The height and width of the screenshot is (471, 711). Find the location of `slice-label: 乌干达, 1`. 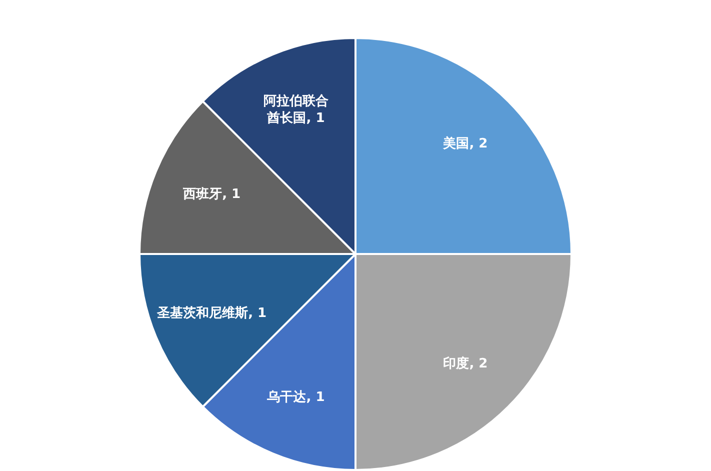

slice-label: 乌干达, 1 is located at coordinates (295, 398).